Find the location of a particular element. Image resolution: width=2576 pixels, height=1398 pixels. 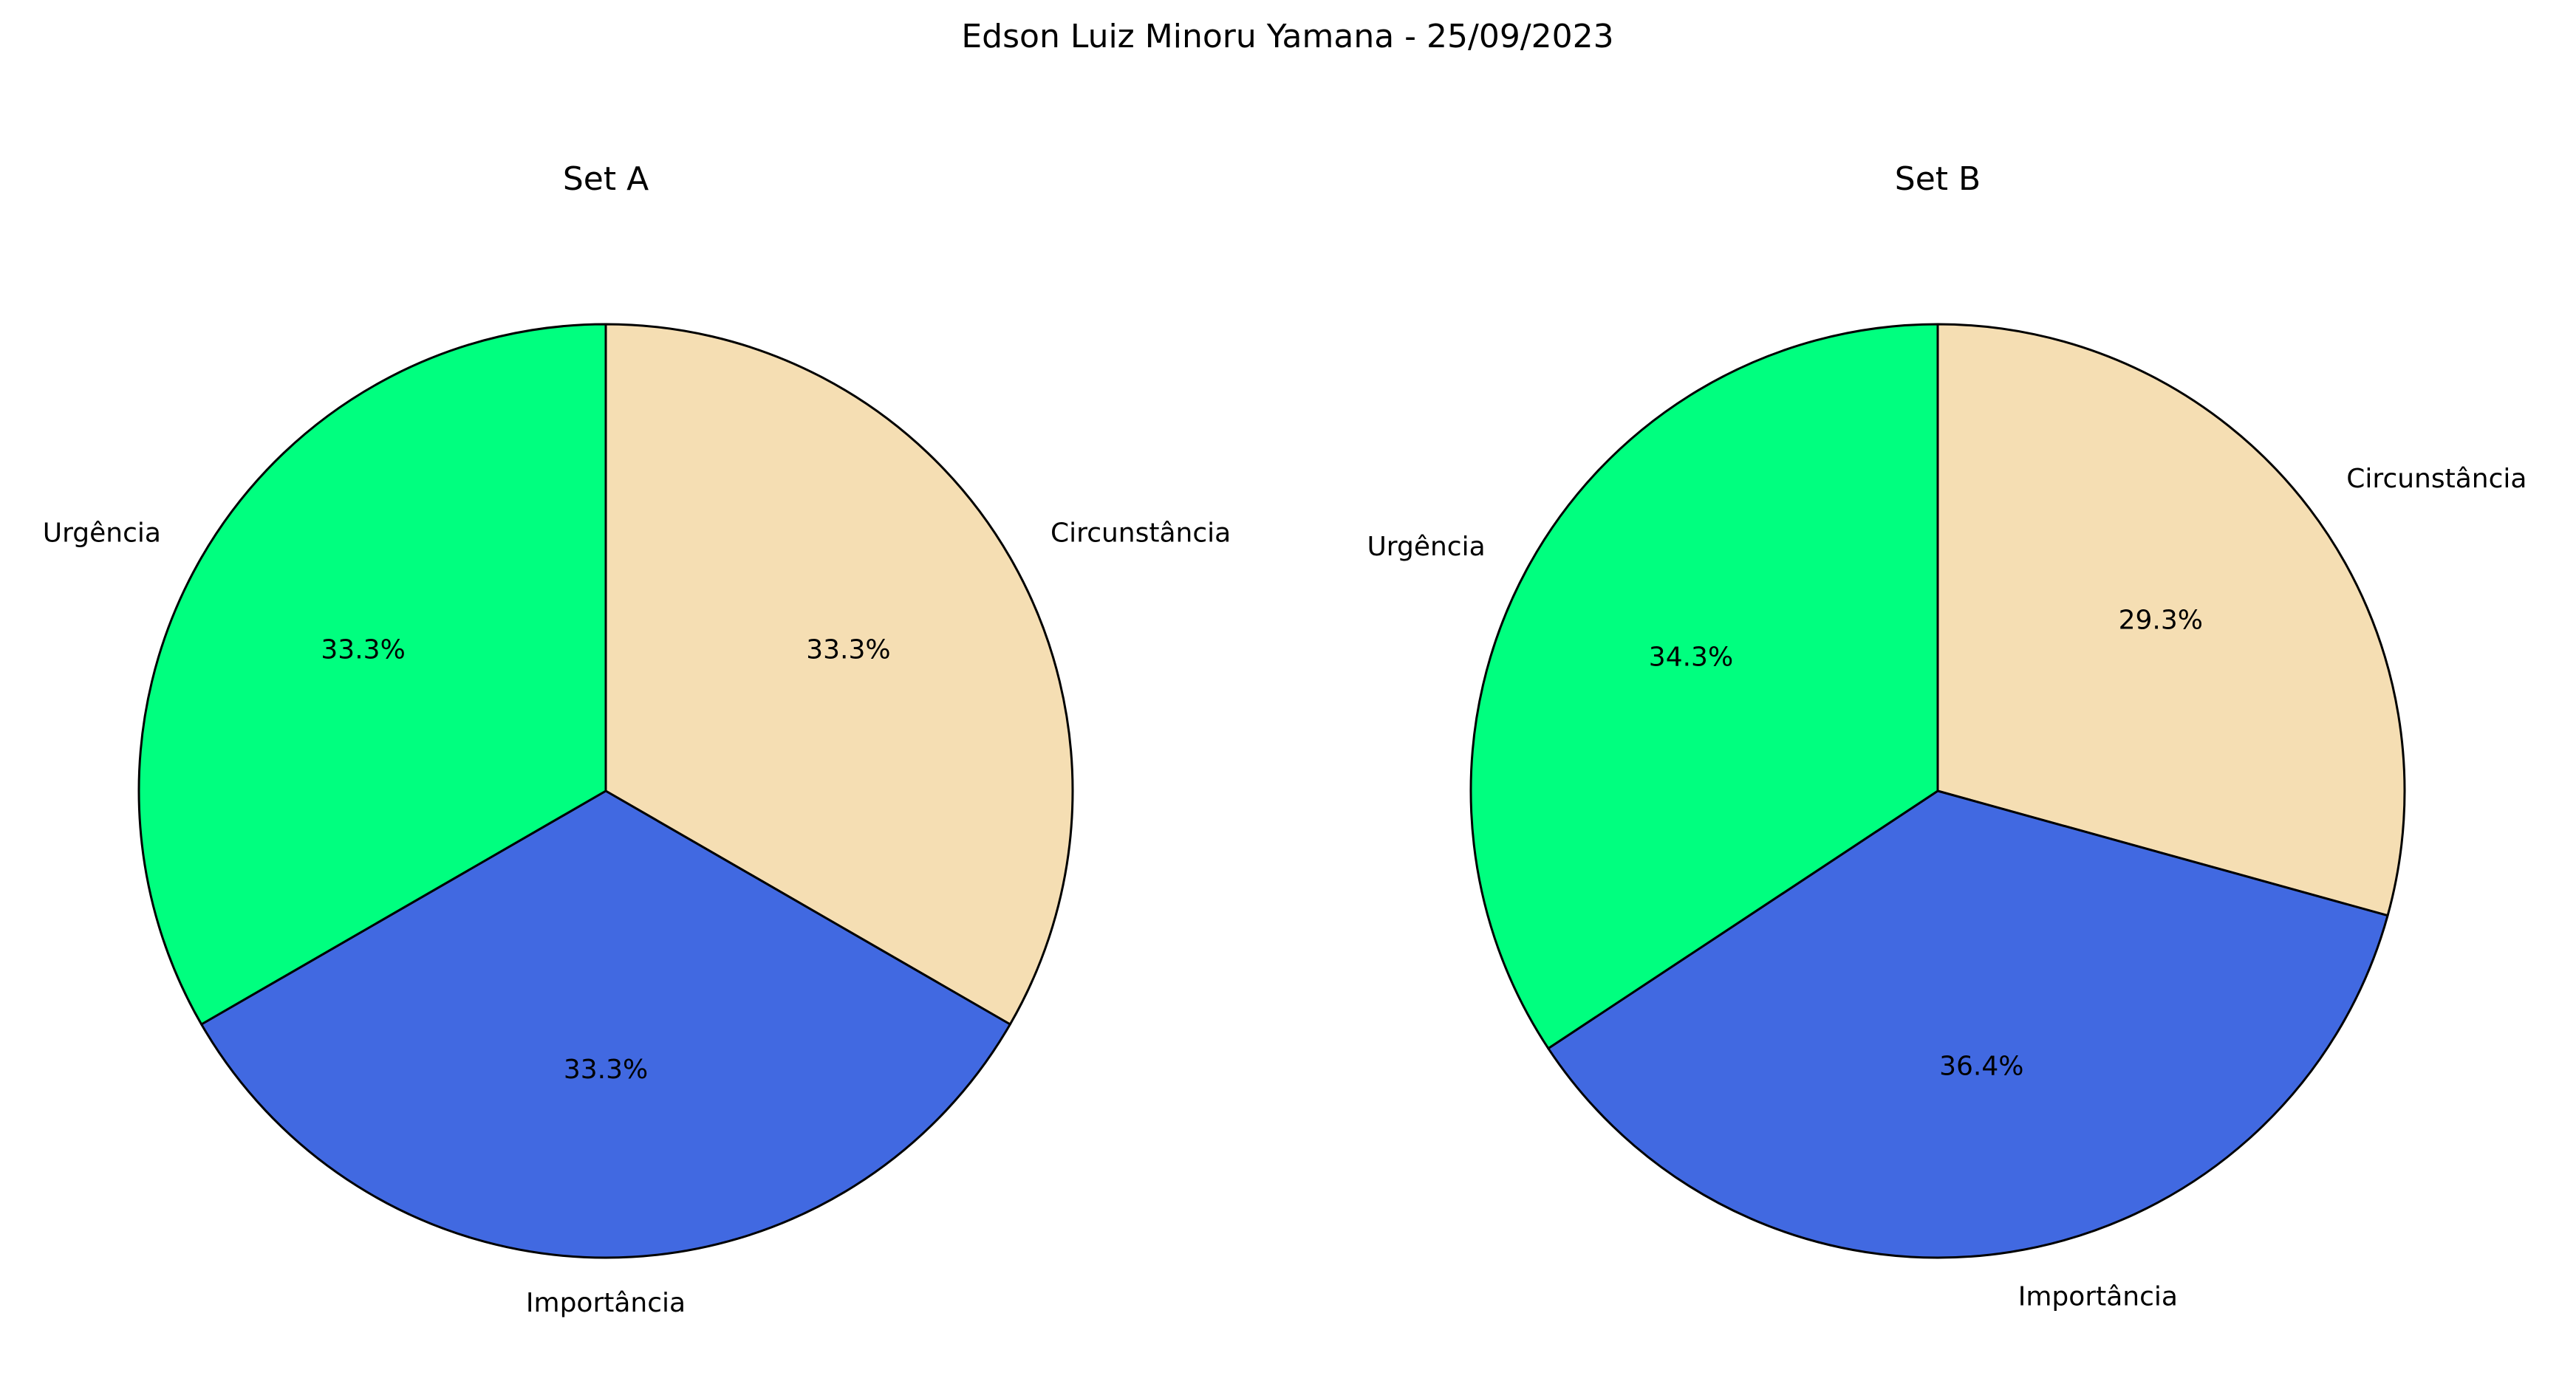

pie-slice-importancia is located at coordinates (1968, 1024).